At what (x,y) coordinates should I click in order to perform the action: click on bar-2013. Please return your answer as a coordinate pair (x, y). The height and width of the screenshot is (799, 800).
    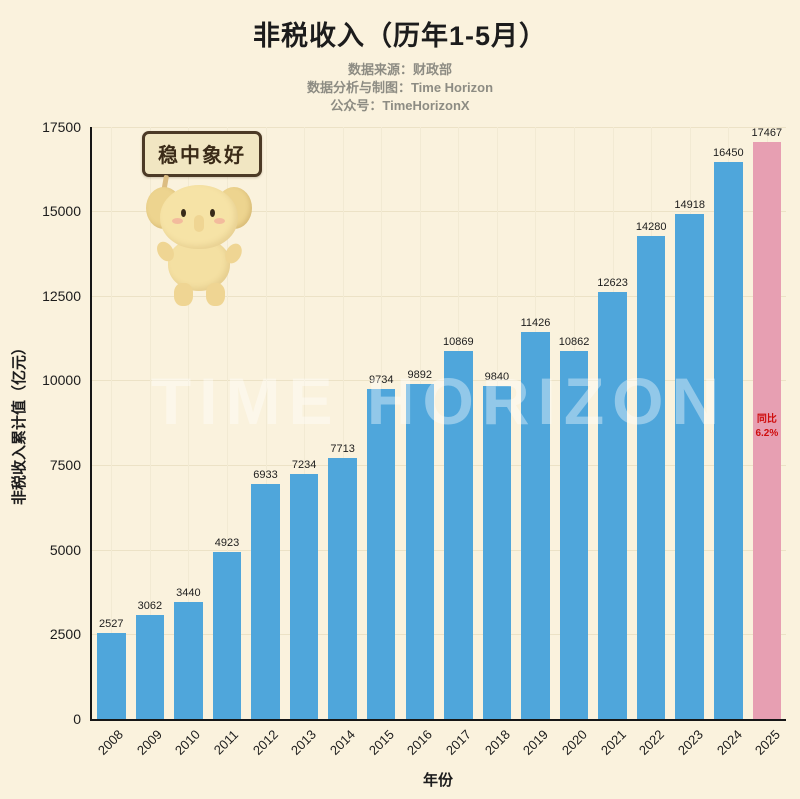
    Looking at the image, I should click on (304, 596).